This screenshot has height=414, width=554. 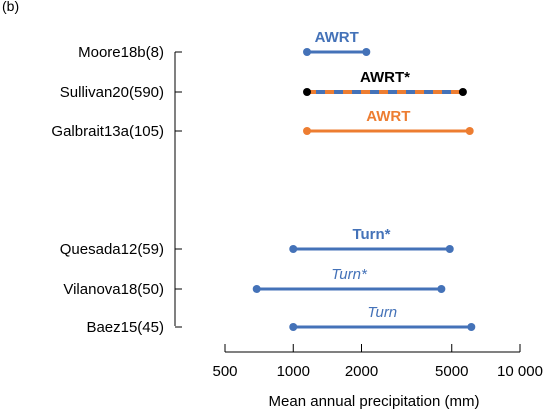 I want to click on range-label-0: AWRT, so click(x=337, y=37).